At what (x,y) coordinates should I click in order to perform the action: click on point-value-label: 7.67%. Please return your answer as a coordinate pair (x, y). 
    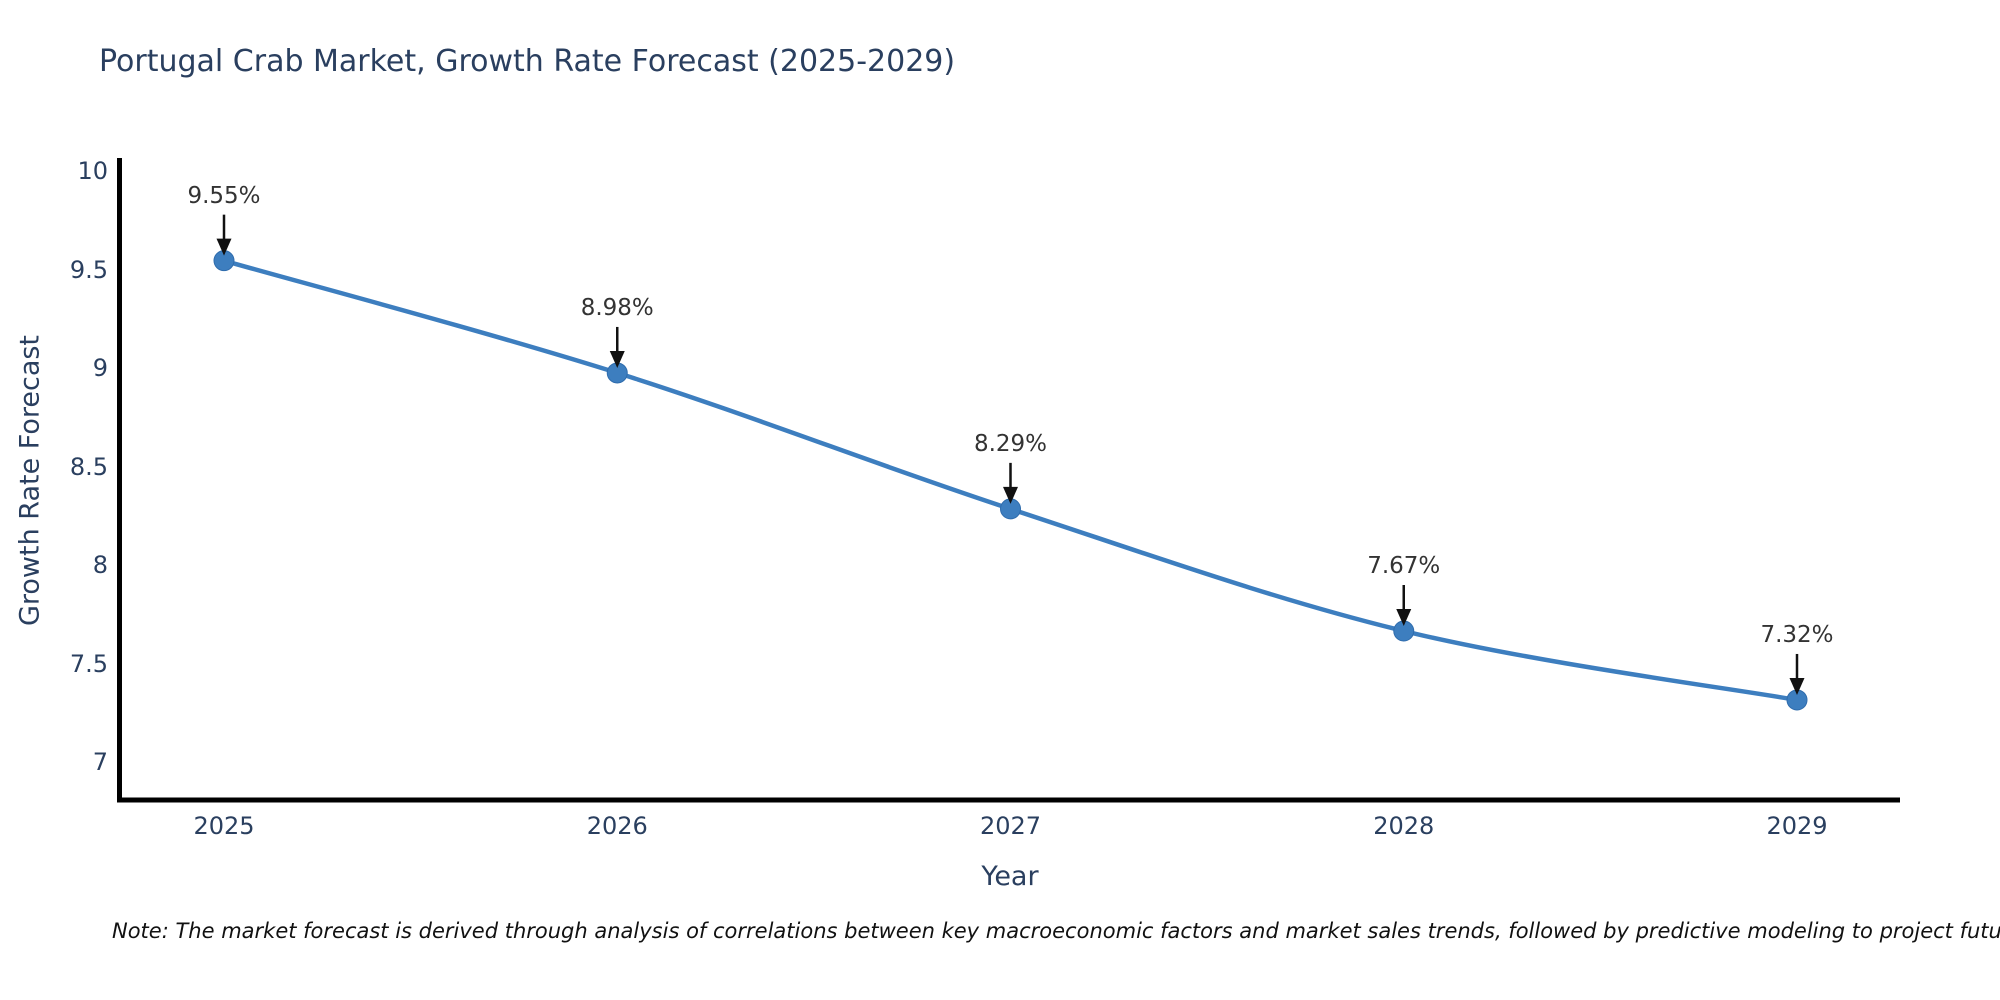
    Looking at the image, I should click on (1404, 566).